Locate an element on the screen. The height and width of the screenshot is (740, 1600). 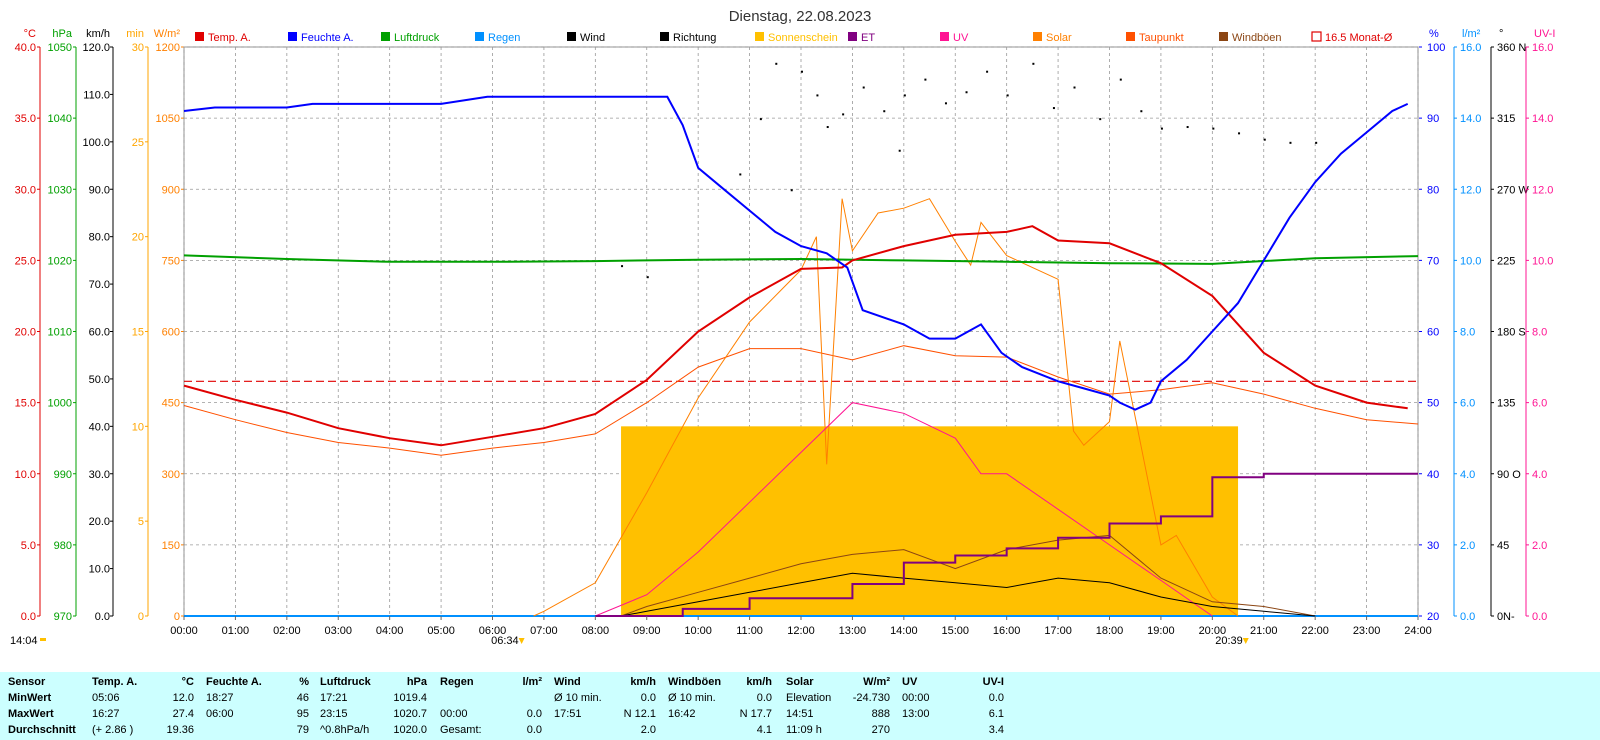
time-label: 11:00 is located at coordinates (749, 631).